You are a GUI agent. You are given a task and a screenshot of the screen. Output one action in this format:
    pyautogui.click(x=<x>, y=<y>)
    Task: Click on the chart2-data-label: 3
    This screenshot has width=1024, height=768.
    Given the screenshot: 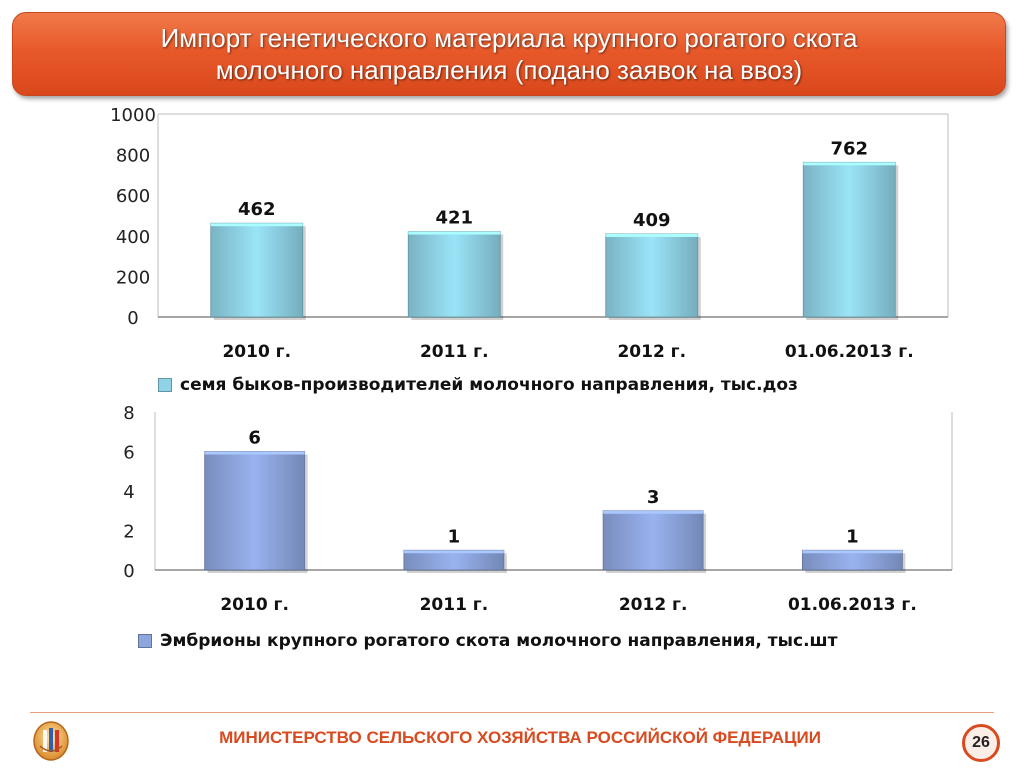 What is the action you would take?
    pyautogui.click(x=653, y=497)
    